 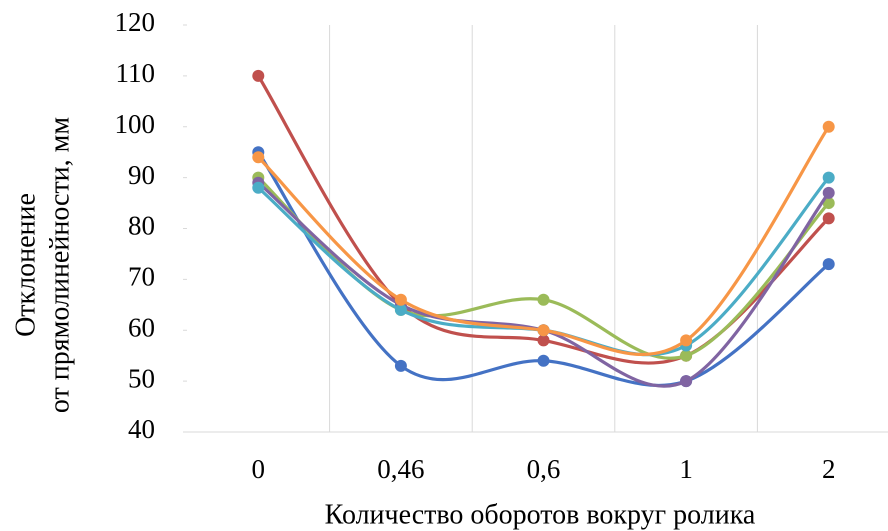 What do you see at coordinates (544, 469) in the screenshot?
I see `x-tick-label: 0,6` at bounding box center [544, 469].